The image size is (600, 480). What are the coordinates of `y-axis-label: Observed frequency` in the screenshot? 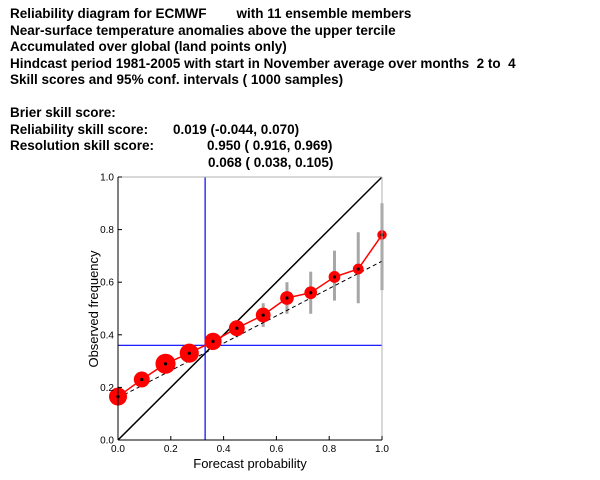 It's located at (93, 309).